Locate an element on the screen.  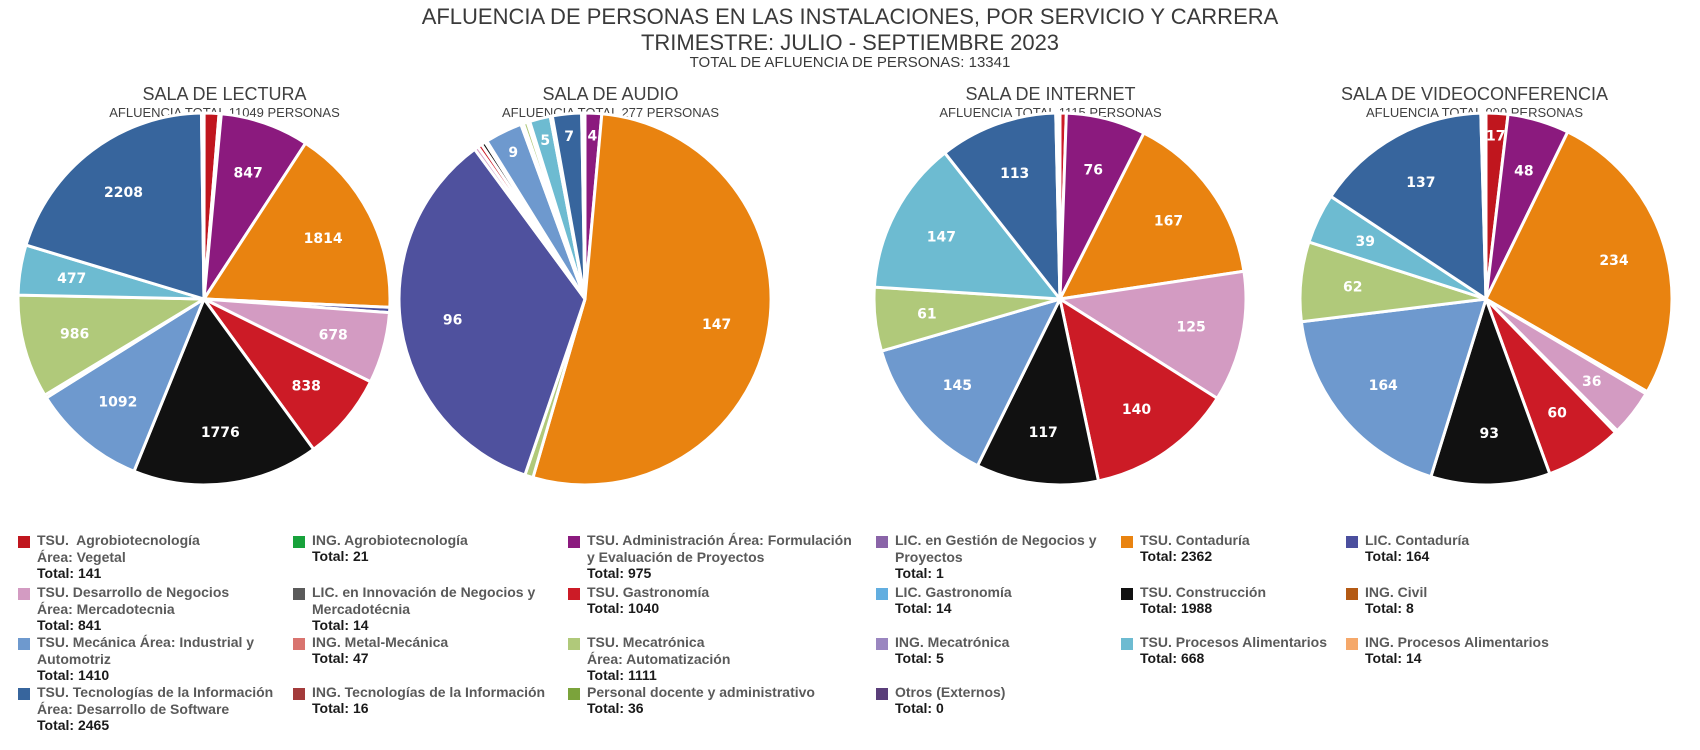
legend-total: Total: 2362 is located at coordinates (1176, 556).